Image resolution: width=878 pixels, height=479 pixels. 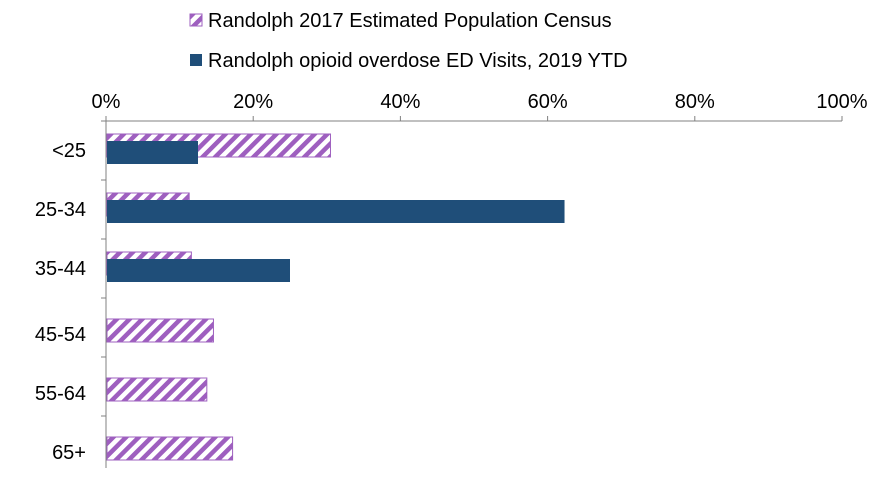 I want to click on x-tick-label: 60%, so click(x=548, y=102).